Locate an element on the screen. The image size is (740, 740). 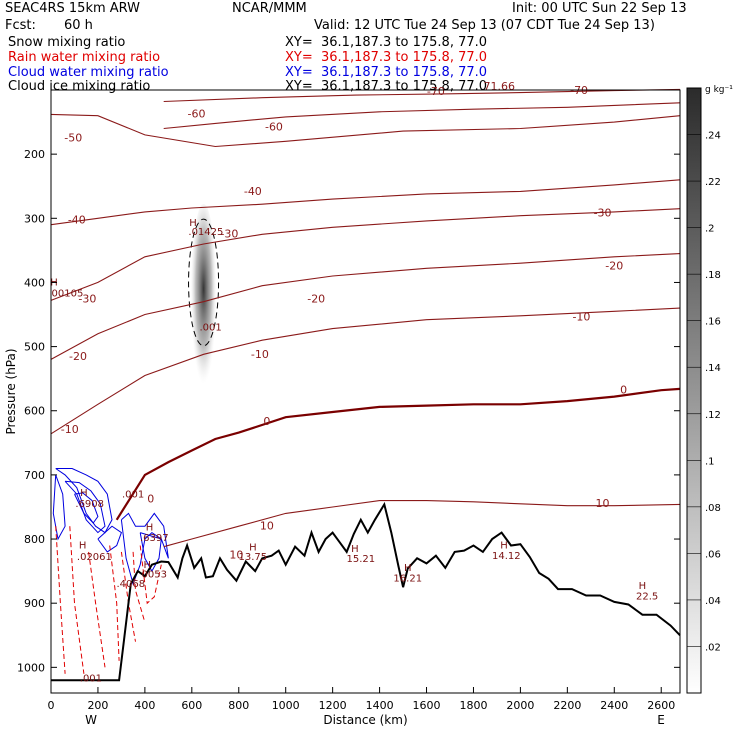
max-label: .01425 is located at coordinates (205, 232).